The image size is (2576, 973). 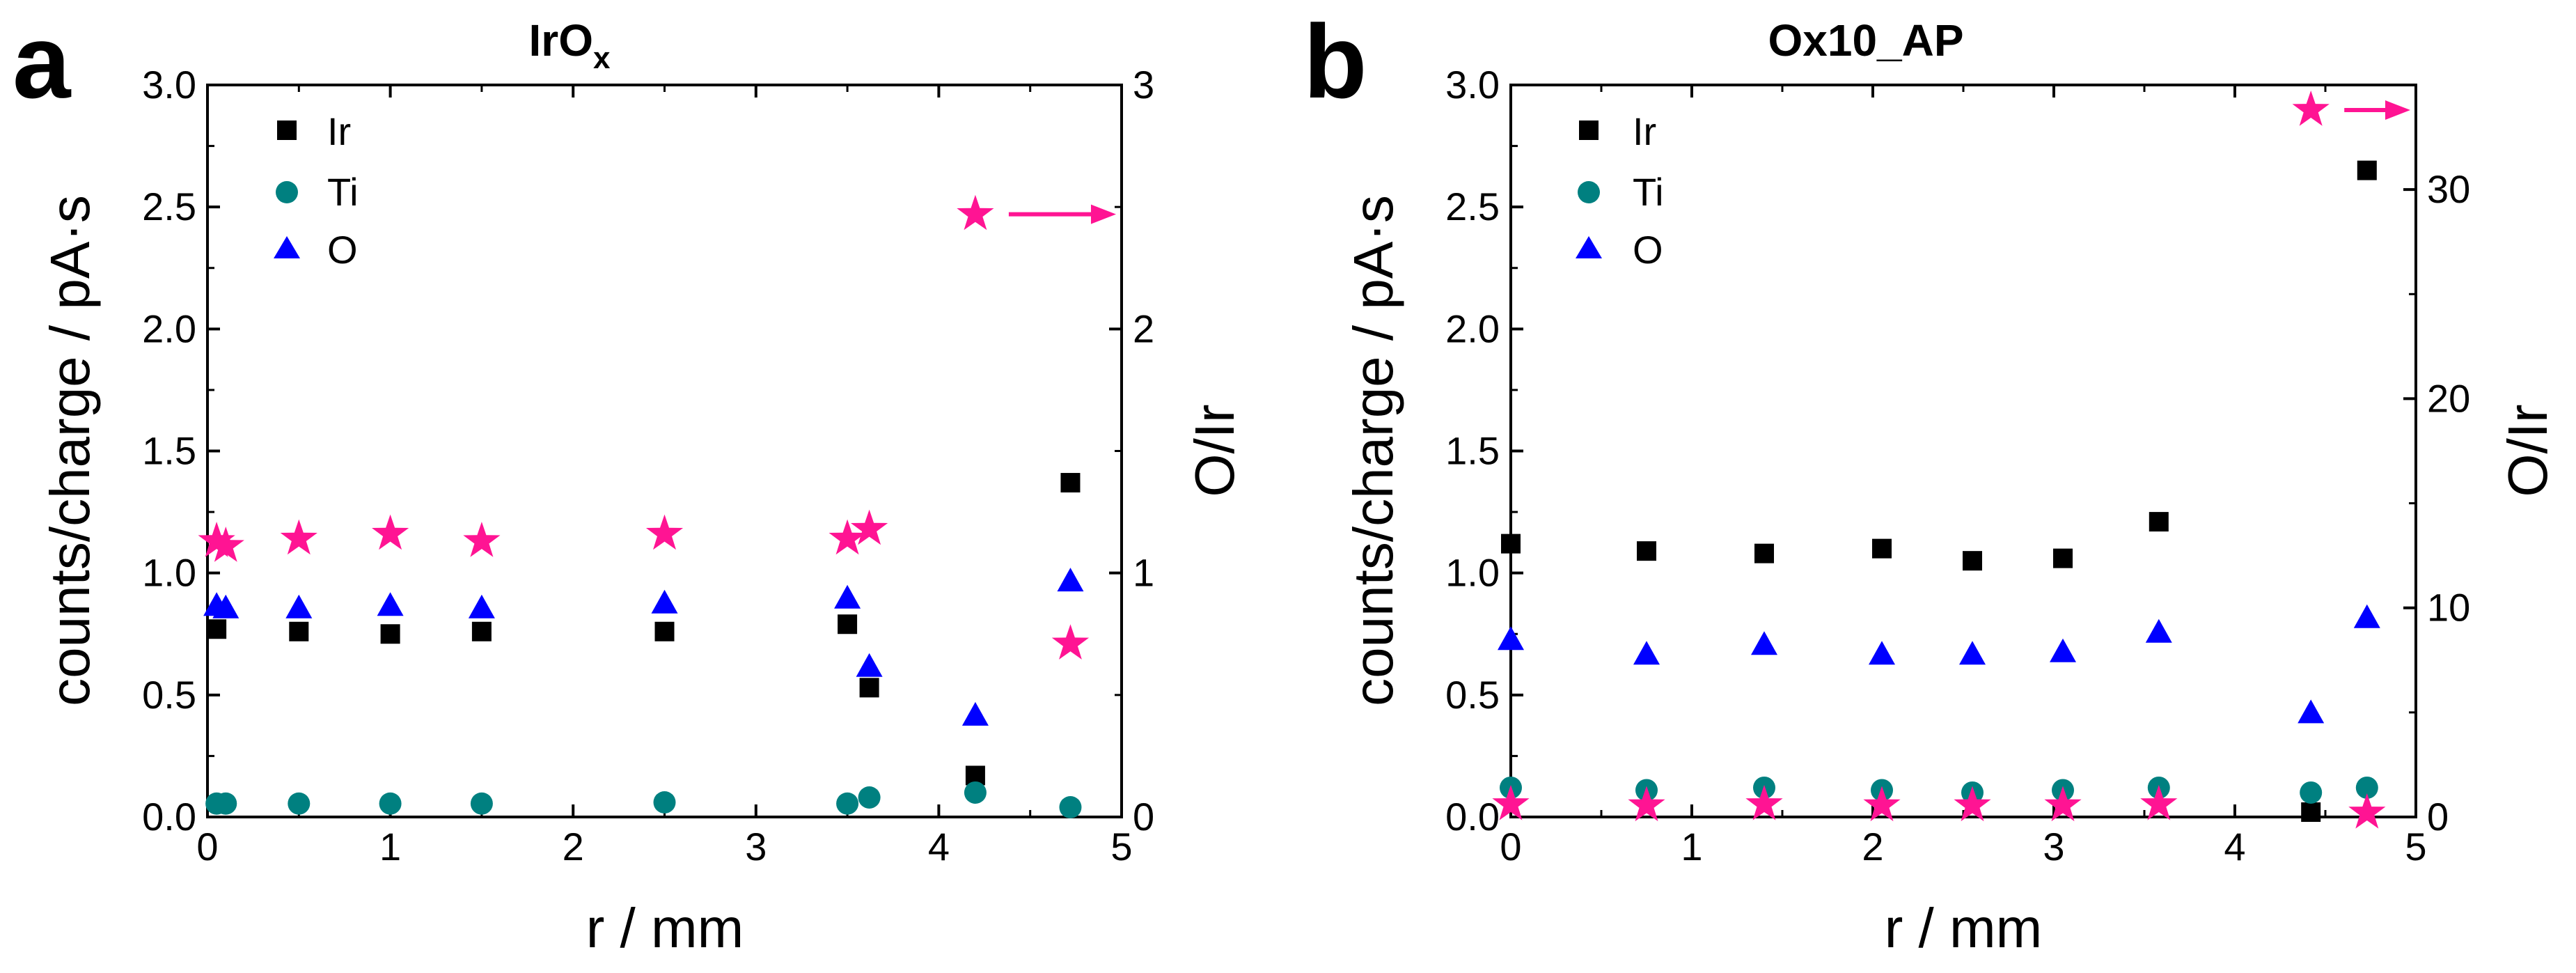 I want to click on legend-marker-o-b, so click(x=1589, y=247).